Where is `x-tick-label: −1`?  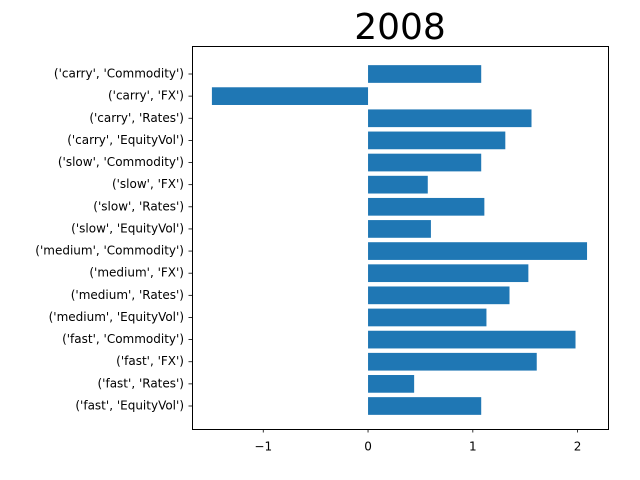
x-tick-label: −1 is located at coordinates (263, 447).